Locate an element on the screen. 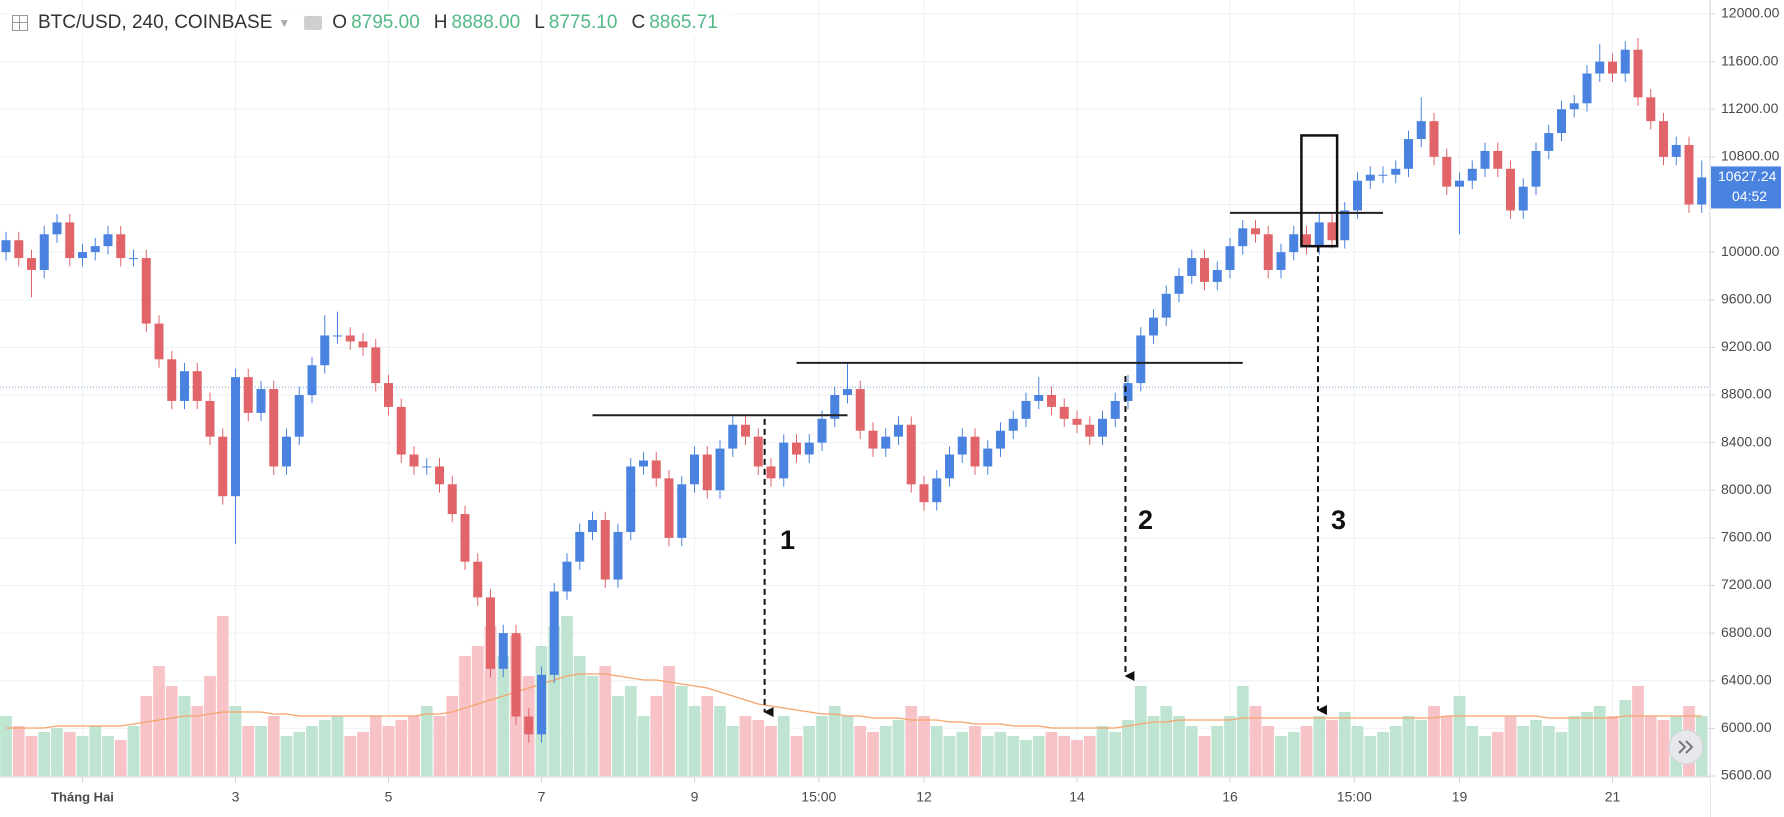 The width and height of the screenshot is (1784, 817). symbol: BTC/USD, 240, COINBASE is located at coordinates (155, 22).